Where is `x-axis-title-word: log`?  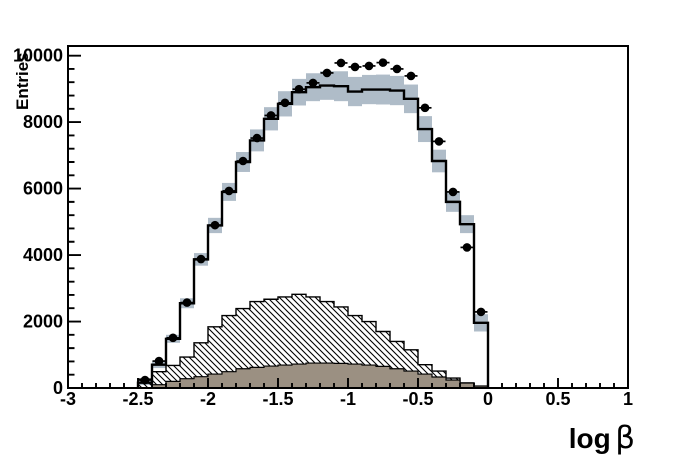
x-axis-title-word: log is located at coordinates (589, 438).